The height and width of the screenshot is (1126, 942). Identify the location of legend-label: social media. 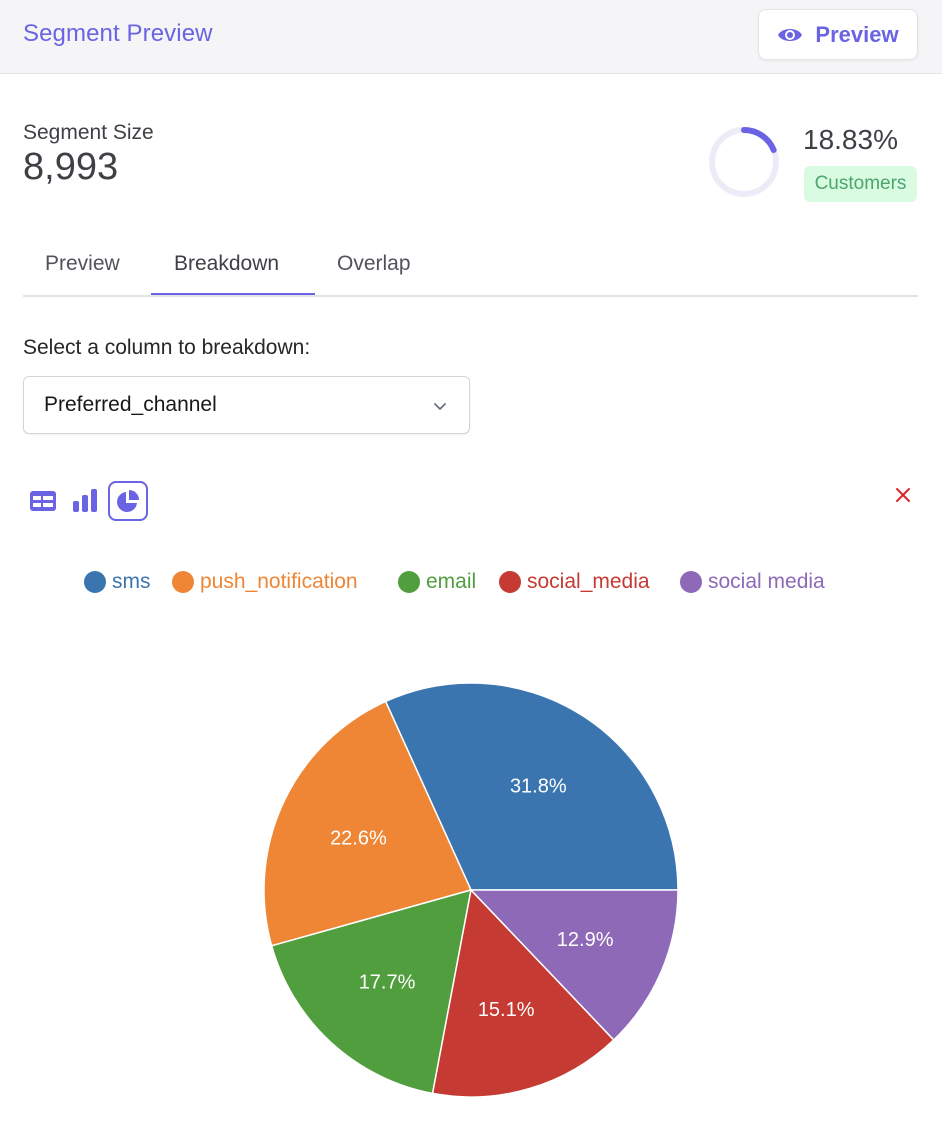
(766, 581).